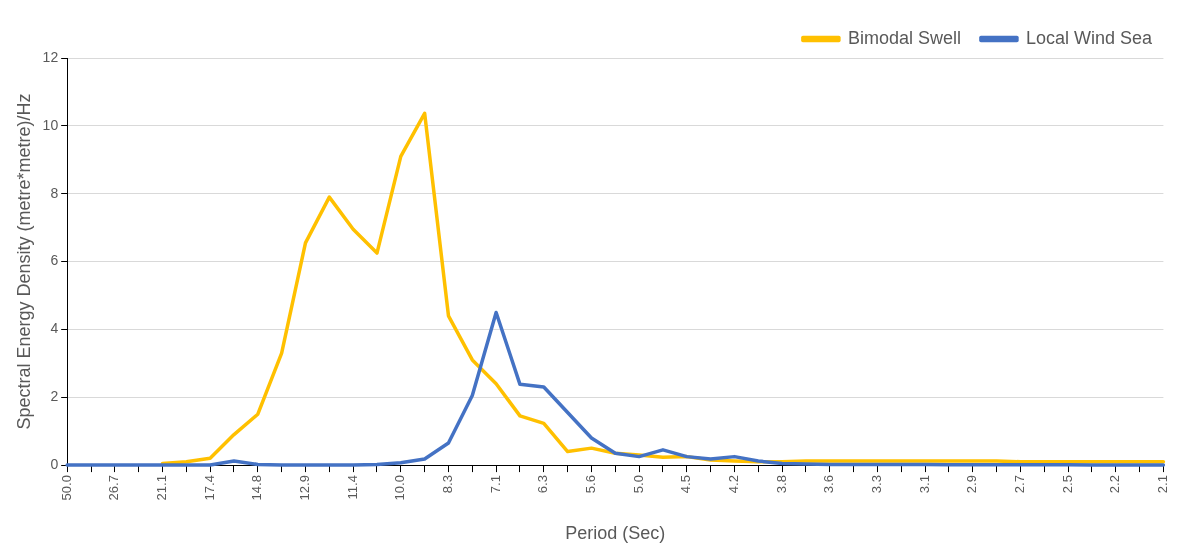 The image size is (1182, 554). I want to click on x-tick-label: 50.0, so click(66, 488).